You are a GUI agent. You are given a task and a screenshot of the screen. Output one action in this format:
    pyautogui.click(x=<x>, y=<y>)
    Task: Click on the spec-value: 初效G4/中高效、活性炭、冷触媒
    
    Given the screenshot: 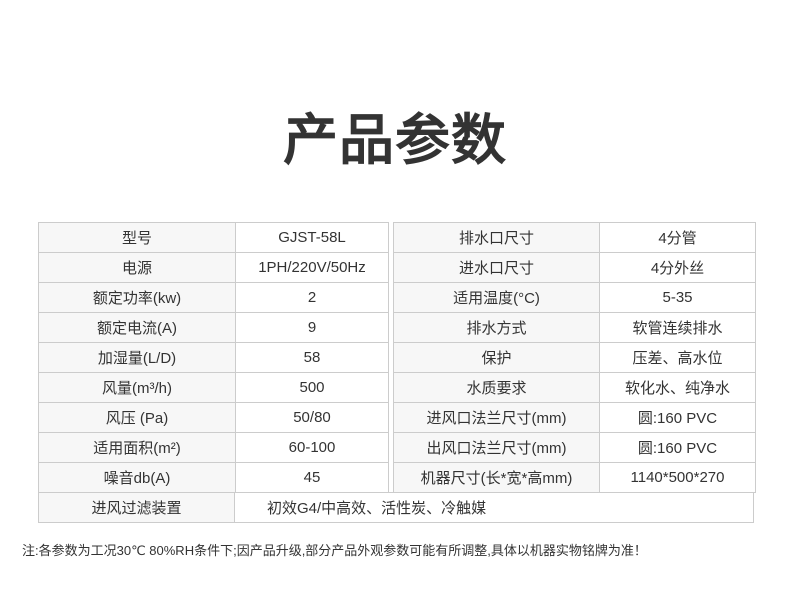 What is the action you would take?
    pyautogui.click(x=494, y=507)
    